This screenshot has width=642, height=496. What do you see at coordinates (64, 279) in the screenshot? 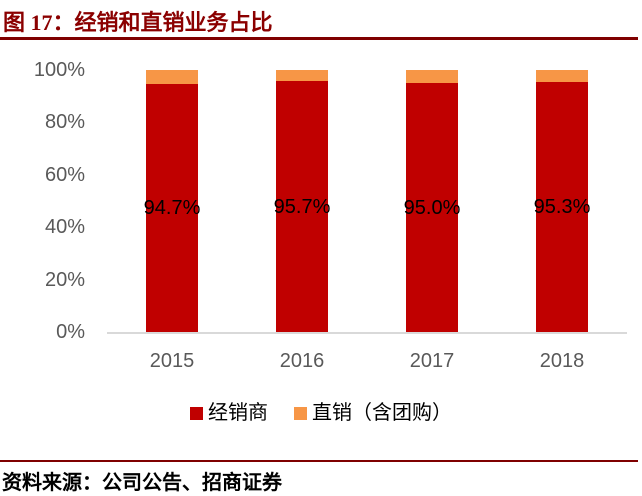
I see `y-tick-label: 20%` at bounding box center [64, 279].